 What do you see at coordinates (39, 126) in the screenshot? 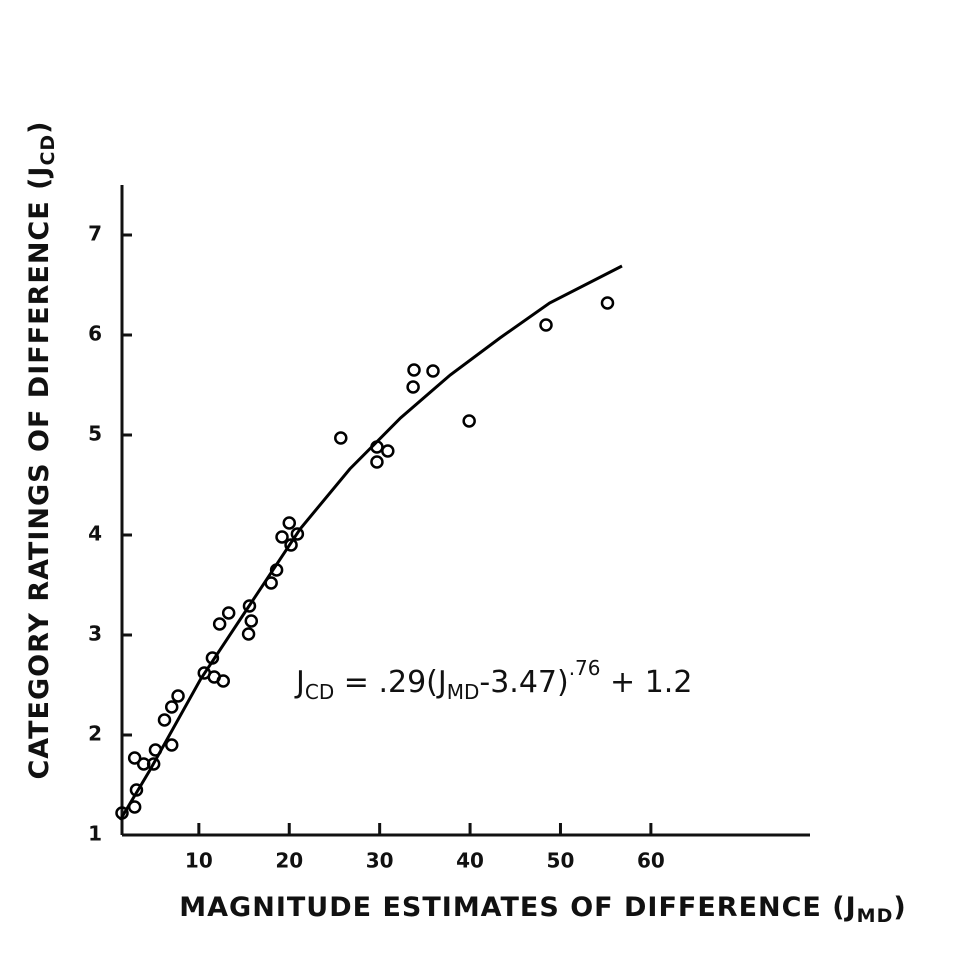
I see `y-axis-label-end: )` at bounding box center [39, 126].